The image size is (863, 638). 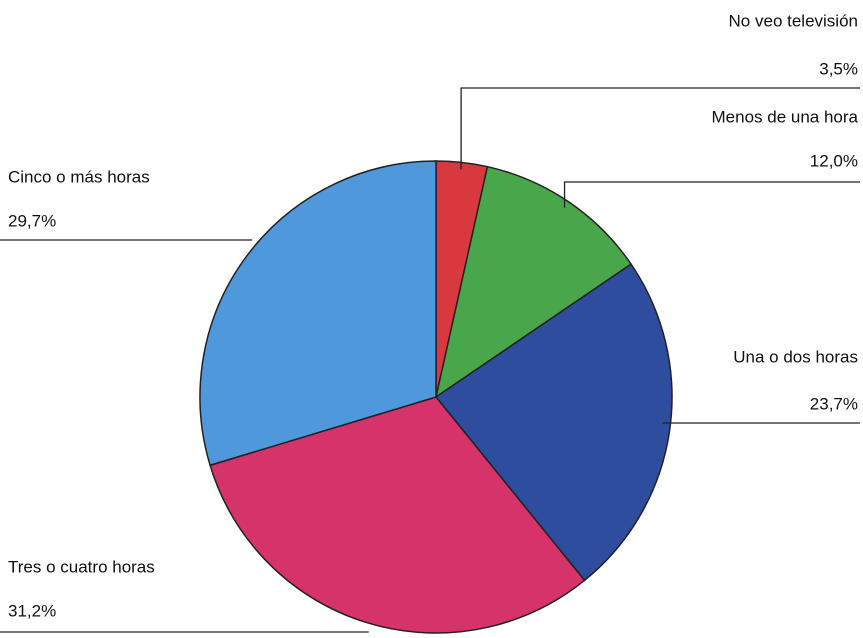 What do you see at coordinates (79, 176) in the screenshot?
I see `slice-label: Cinco o más horas` at bounding box center [79, 176].